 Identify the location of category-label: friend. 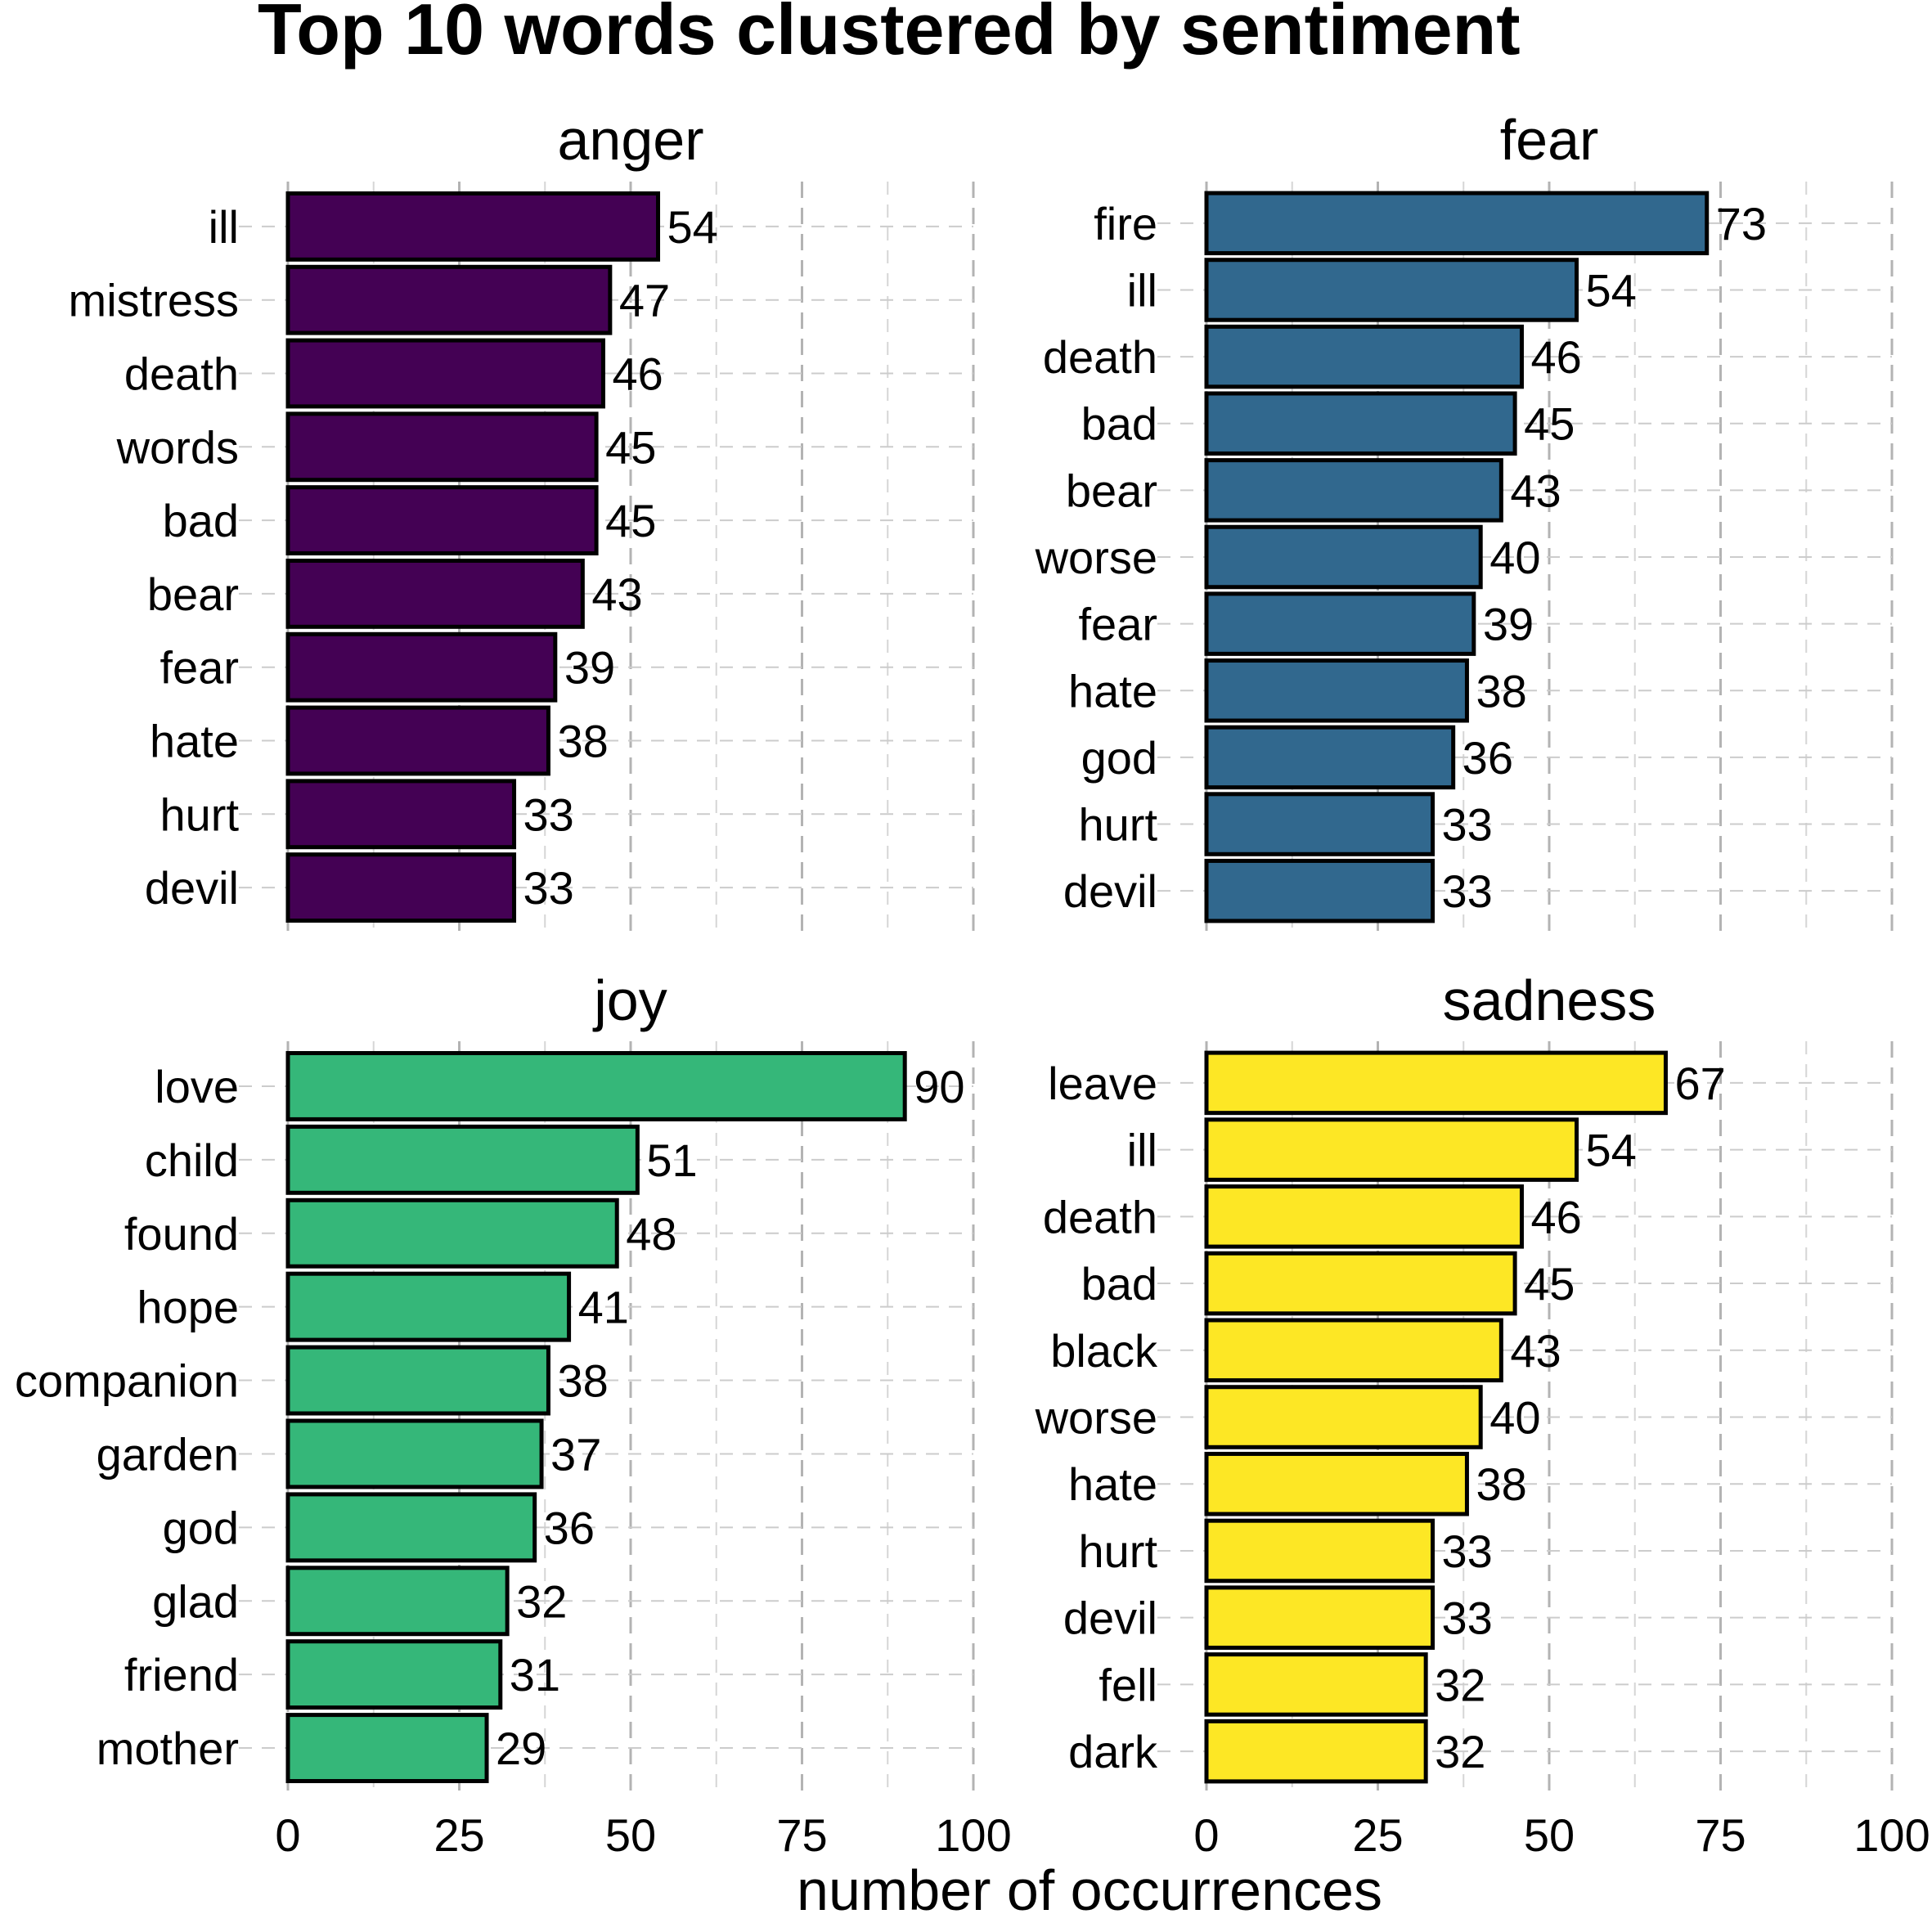
(181, 1675).